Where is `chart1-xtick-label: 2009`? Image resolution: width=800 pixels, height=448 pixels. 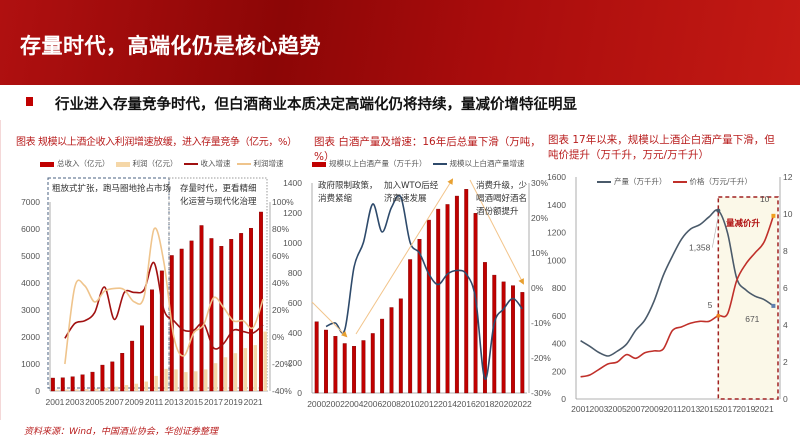 chart1-xtick-label: 2009 is located at coordinates (134, 402).